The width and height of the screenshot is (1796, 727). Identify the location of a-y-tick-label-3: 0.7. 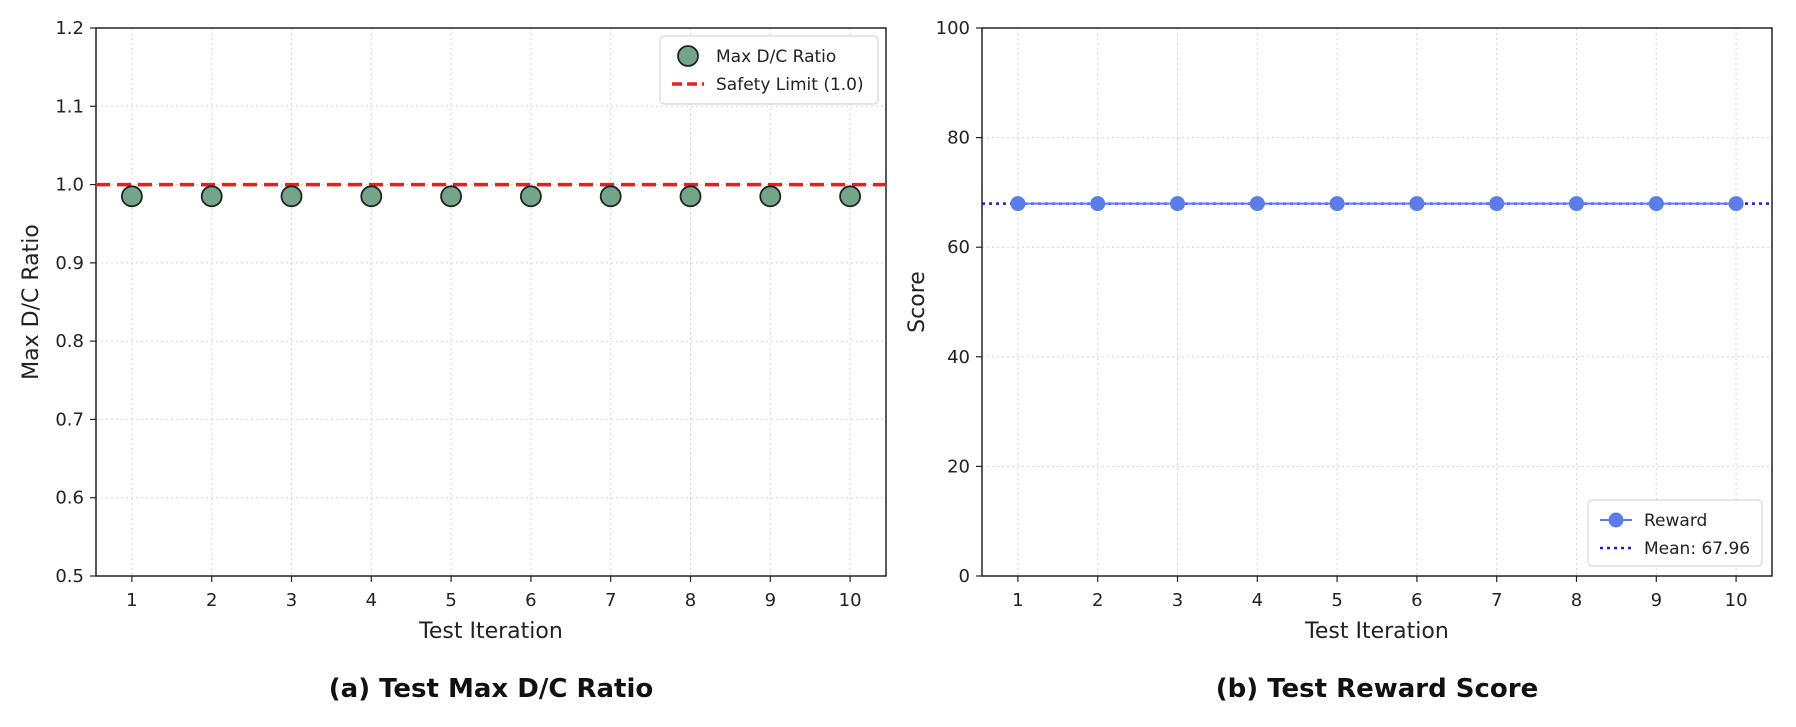
(69, 419).